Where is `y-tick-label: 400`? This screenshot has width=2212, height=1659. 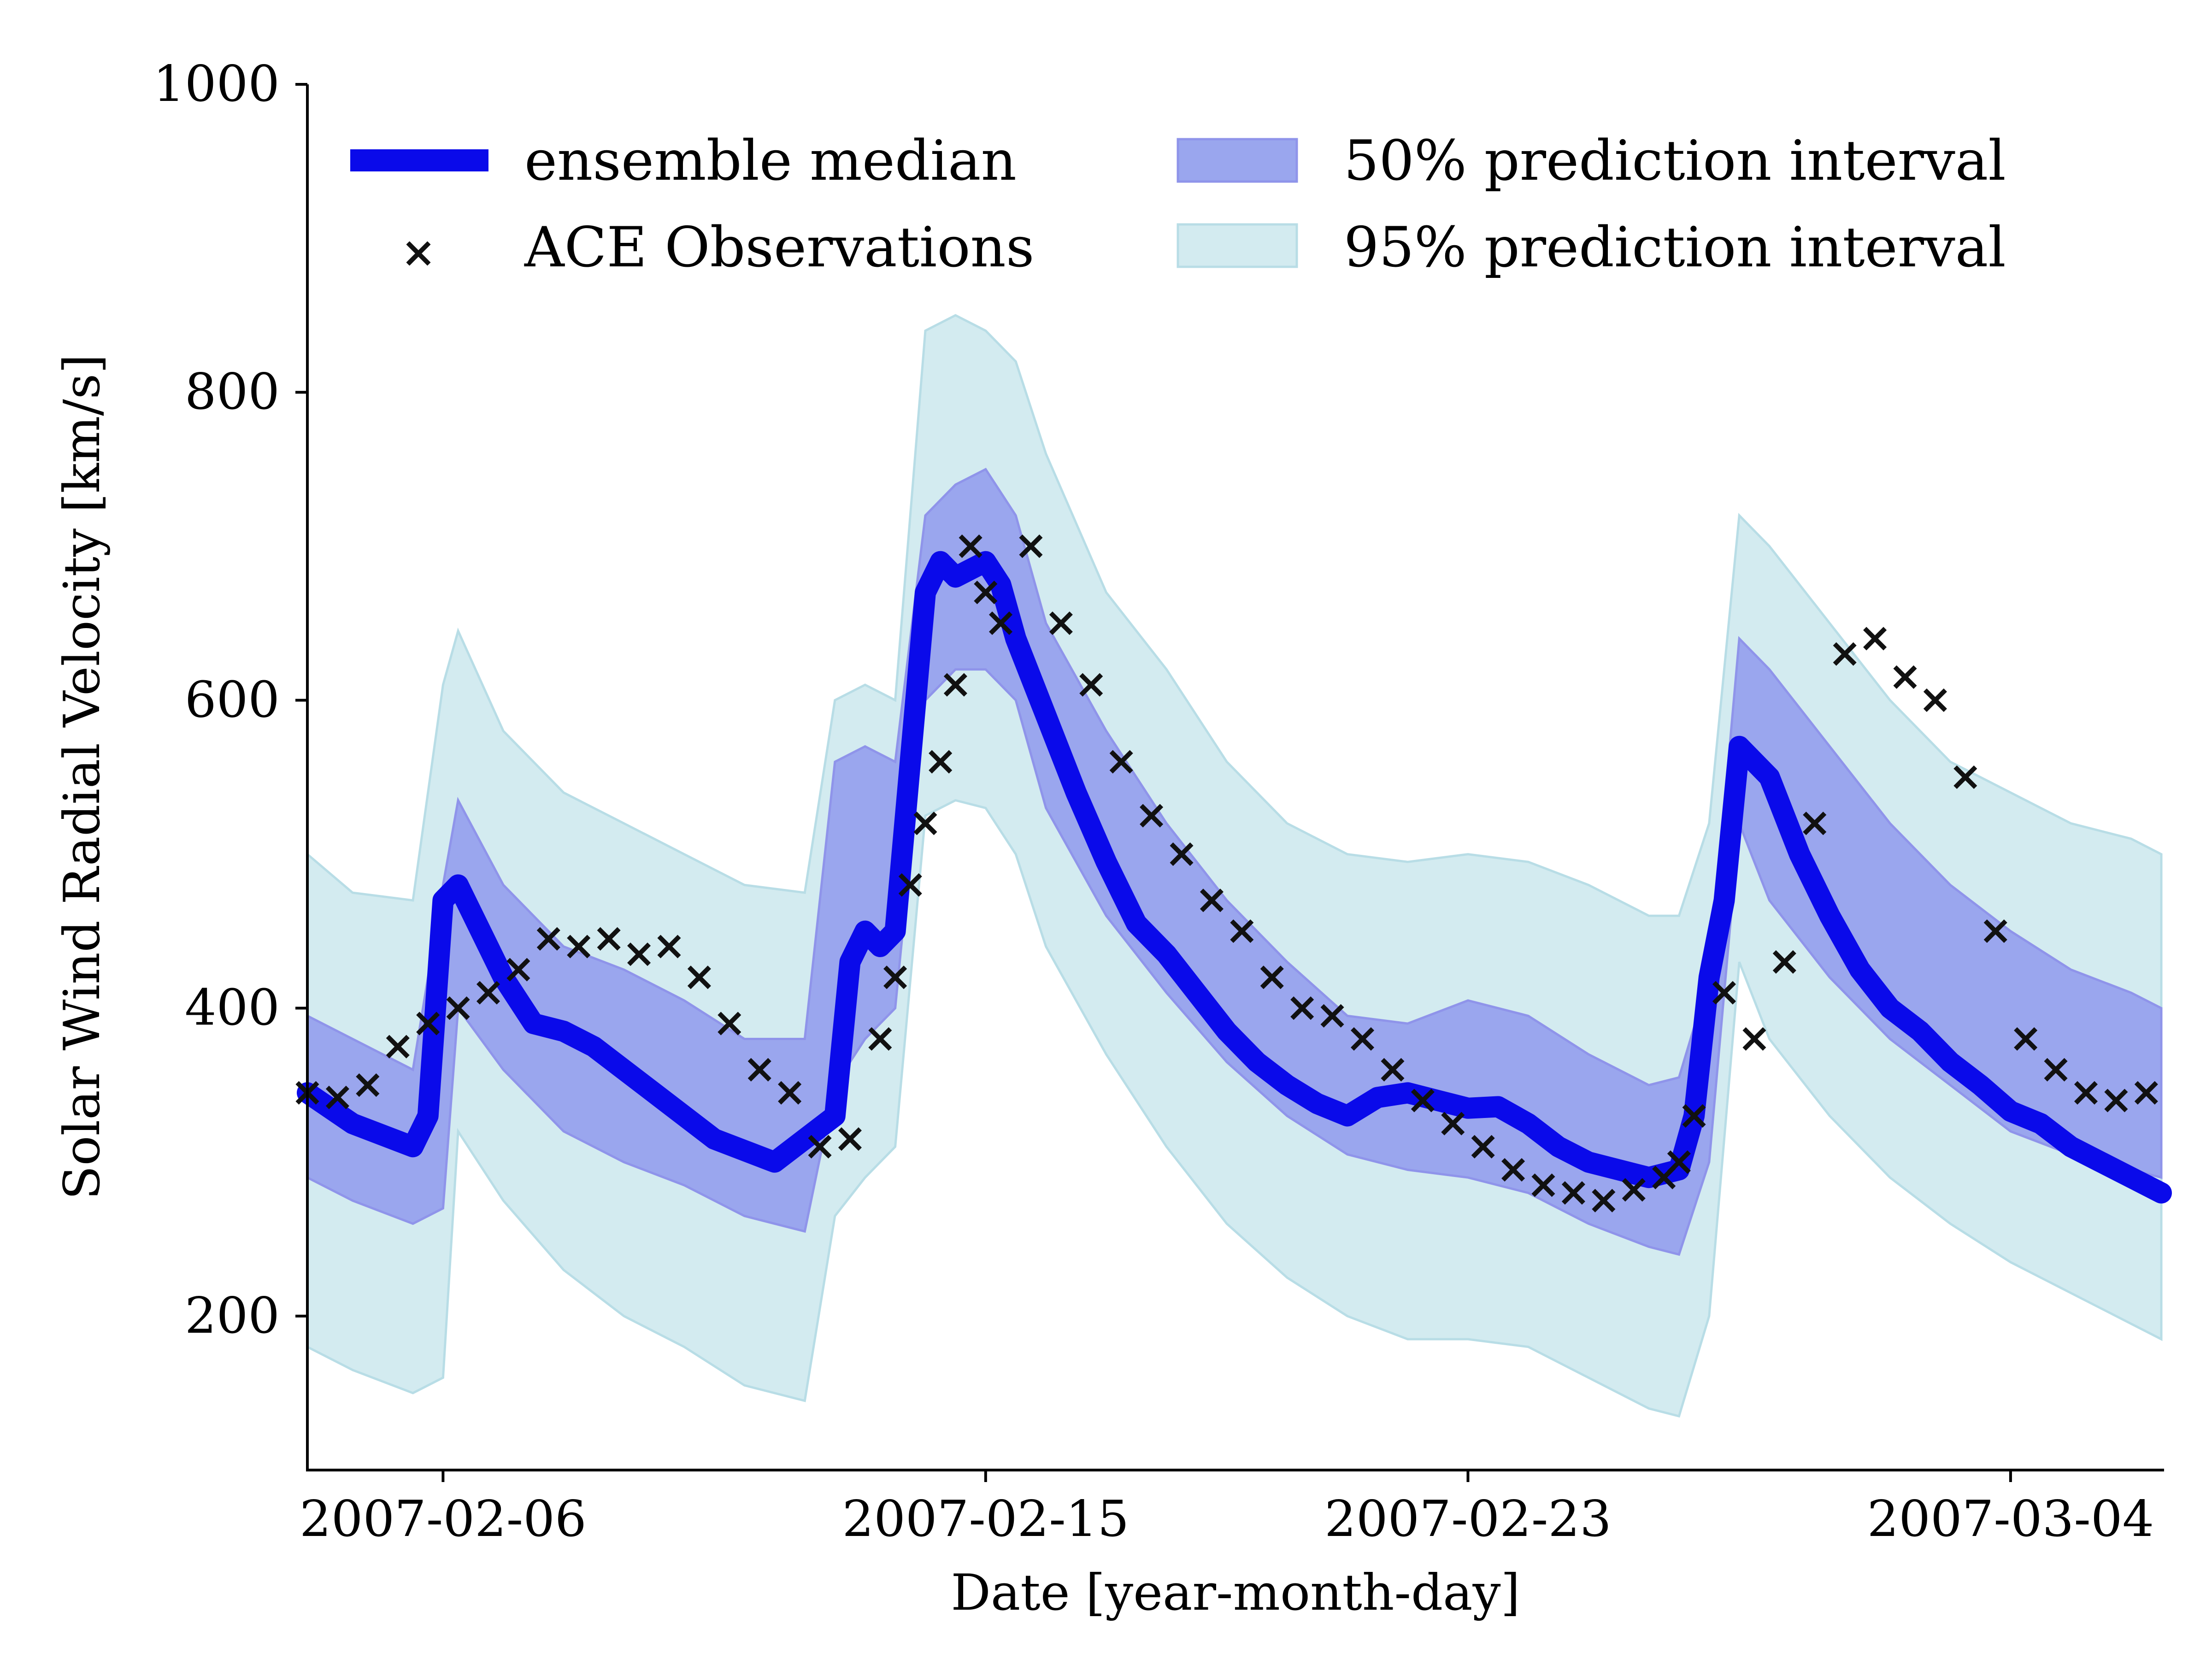
y-tick-label: 400 is located at coordinates (232, 1008).